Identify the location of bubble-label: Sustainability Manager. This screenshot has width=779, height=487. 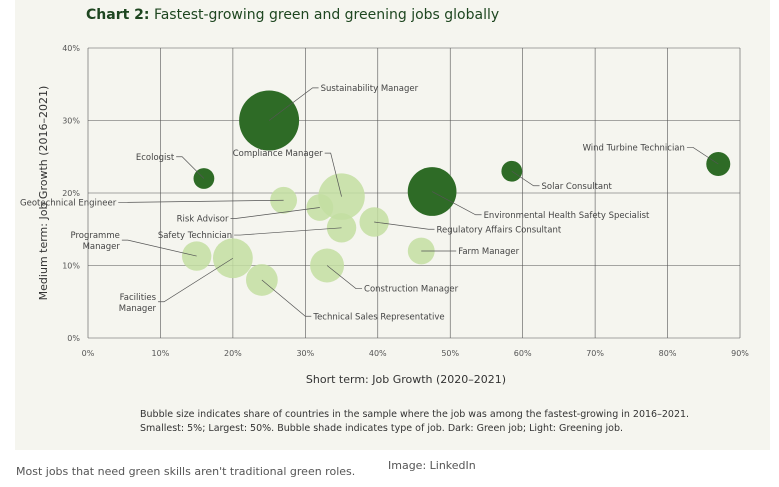
(370, 89).